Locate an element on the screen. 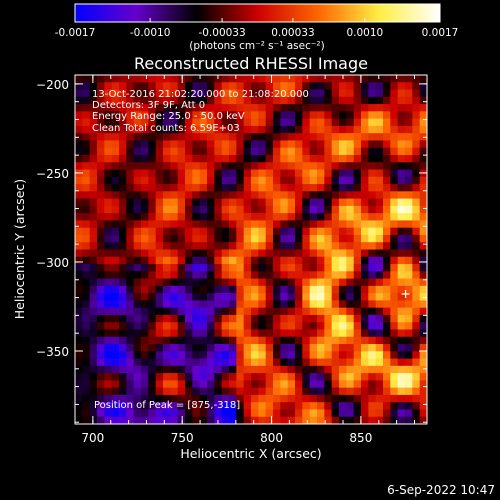  peak-marker is located at coordinates (405, 294).